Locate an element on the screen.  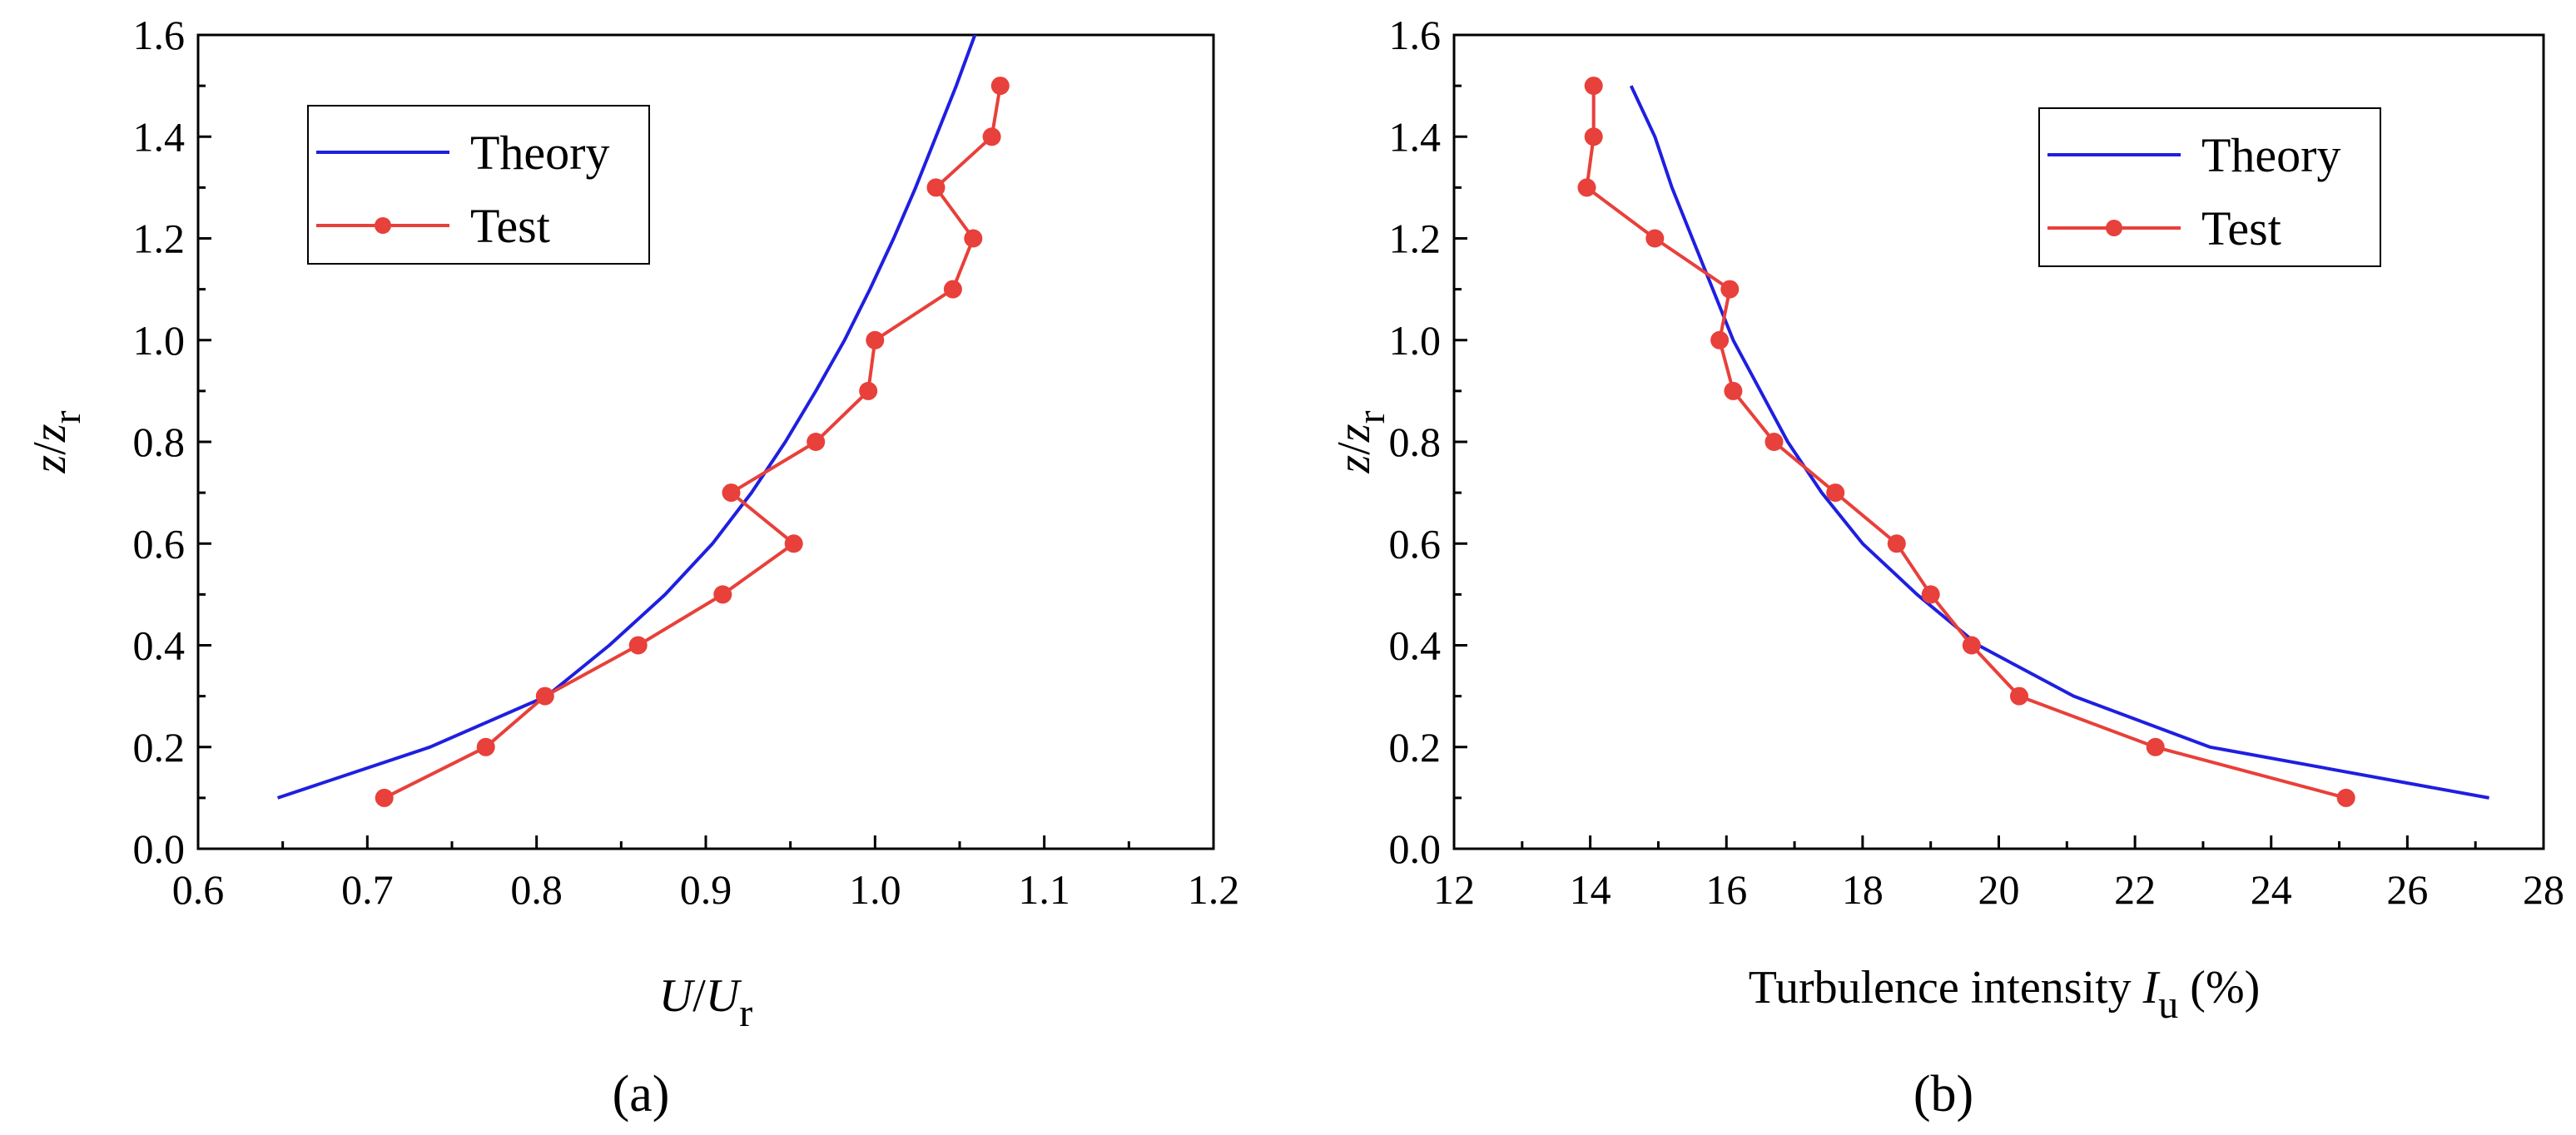
legend-test-label-a: Test is located at coordinates (510, 226).